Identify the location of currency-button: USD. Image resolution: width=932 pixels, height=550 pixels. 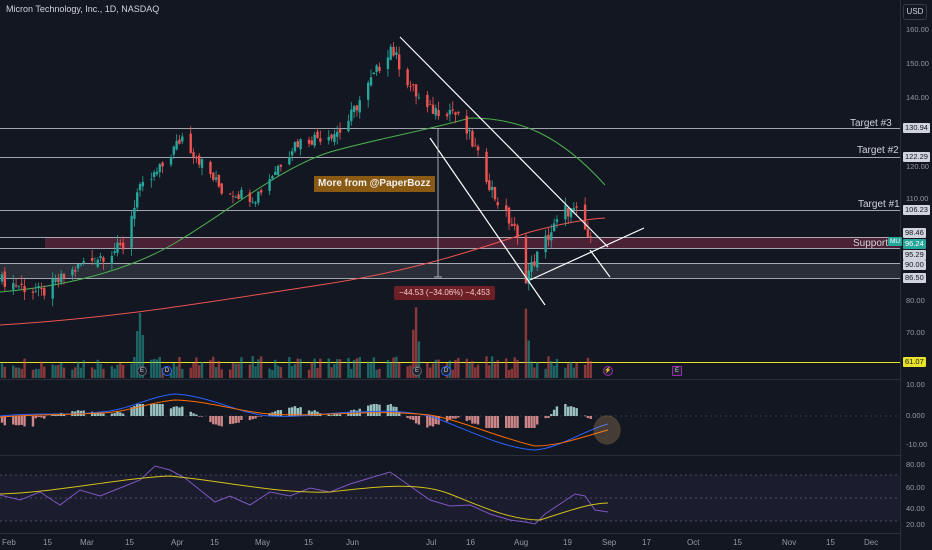
(915, 12).